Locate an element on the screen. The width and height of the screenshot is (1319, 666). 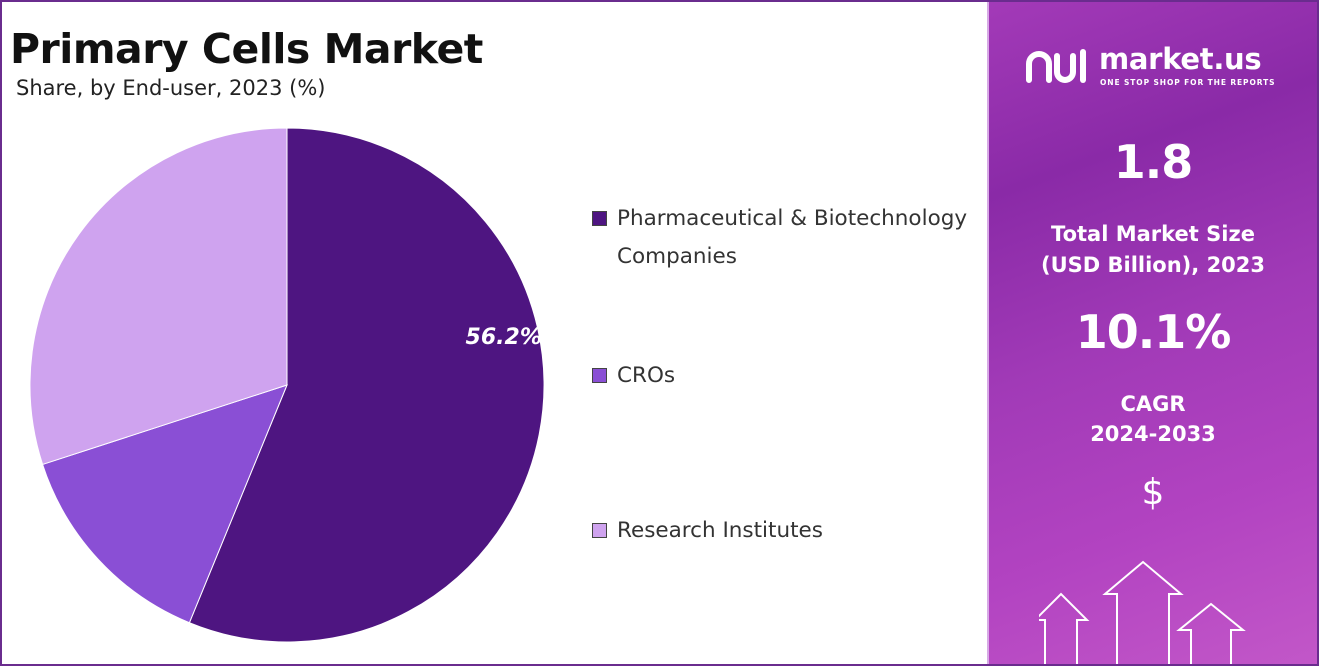
chart-subtitle: Share, by End-user, 2023 (%) is located at coordinates (171, 88).